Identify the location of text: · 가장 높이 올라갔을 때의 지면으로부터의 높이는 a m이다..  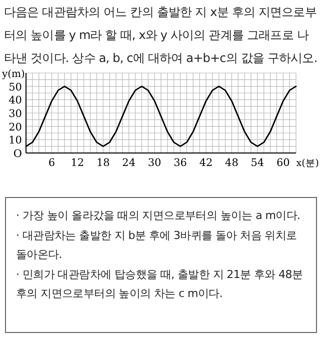
(159, 216).